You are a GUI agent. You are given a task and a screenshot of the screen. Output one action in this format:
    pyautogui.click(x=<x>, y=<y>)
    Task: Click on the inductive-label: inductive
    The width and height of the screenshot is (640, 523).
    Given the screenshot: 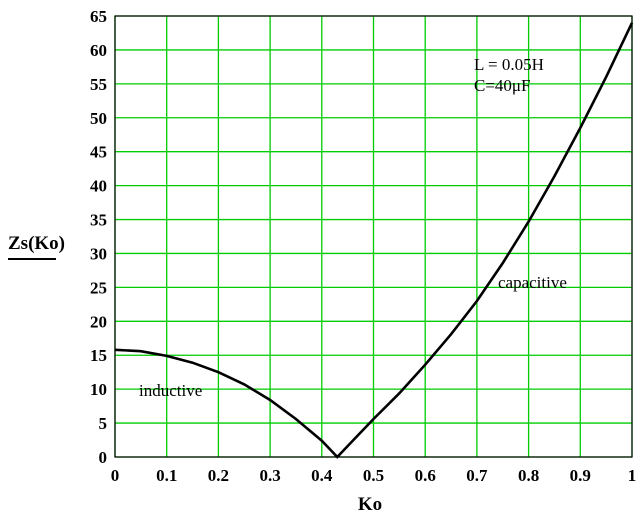 What is the action you would take?
    pyautogui.click(x=170, y=390)
    